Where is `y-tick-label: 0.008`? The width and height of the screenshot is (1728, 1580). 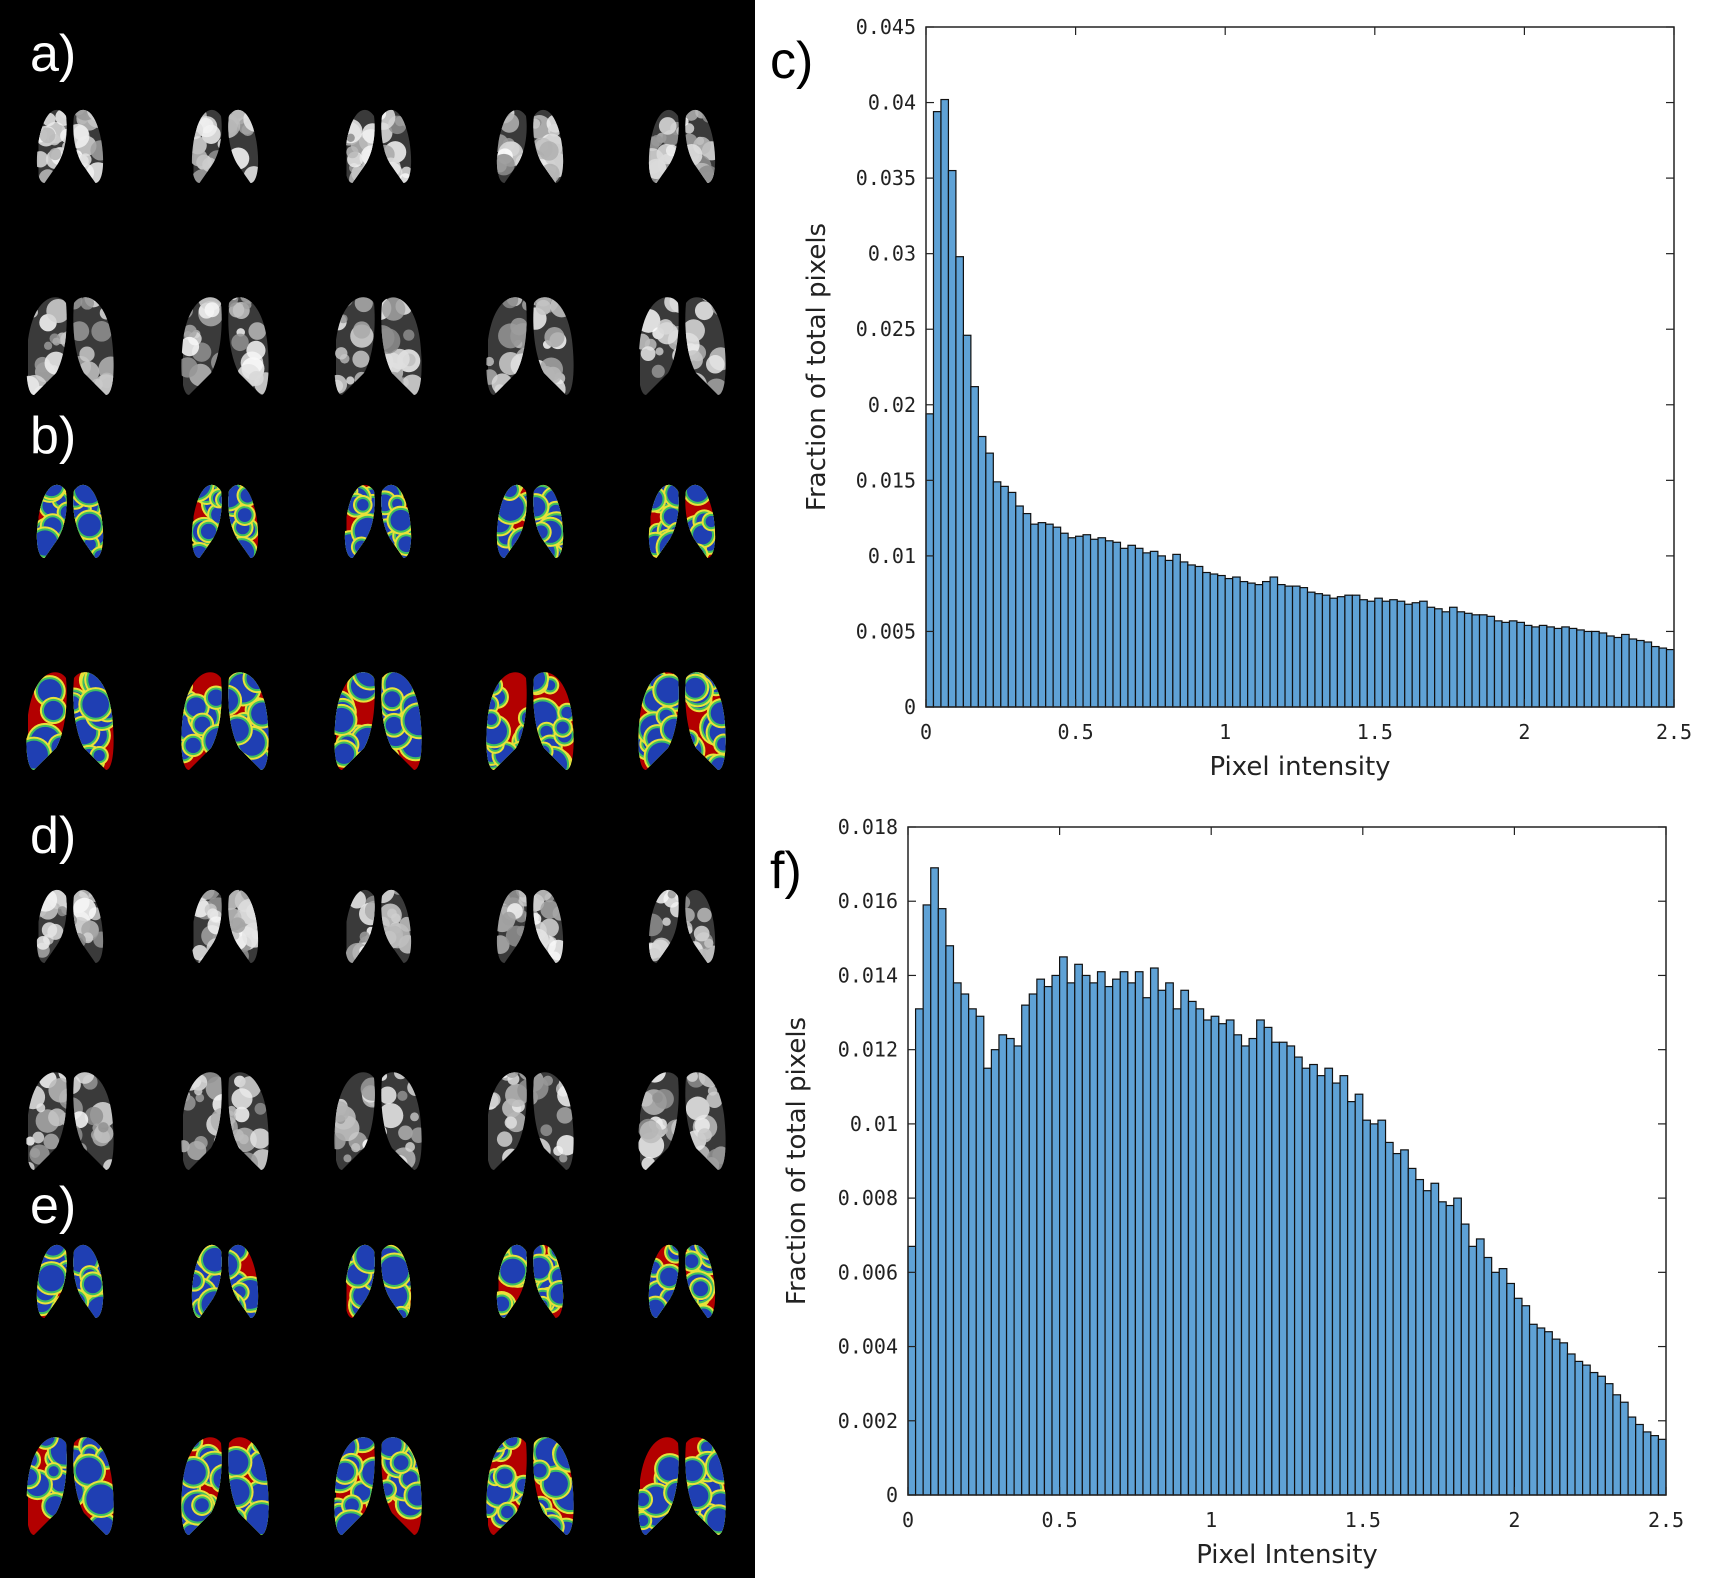 y-tick-label: 0.008 is located at coordinates (868, 1198).